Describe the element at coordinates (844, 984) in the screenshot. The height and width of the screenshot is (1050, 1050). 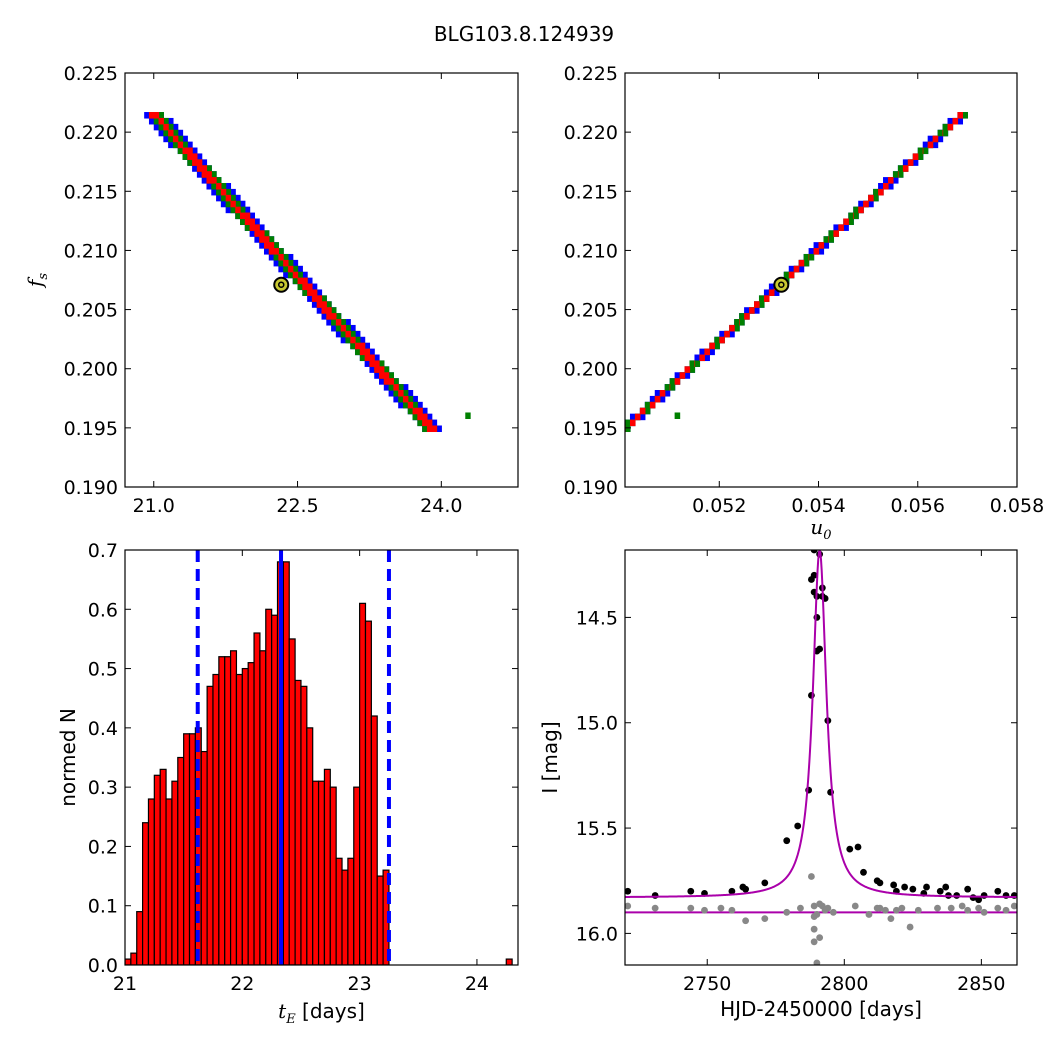
I see `x-tick-label: 2800` at that location.